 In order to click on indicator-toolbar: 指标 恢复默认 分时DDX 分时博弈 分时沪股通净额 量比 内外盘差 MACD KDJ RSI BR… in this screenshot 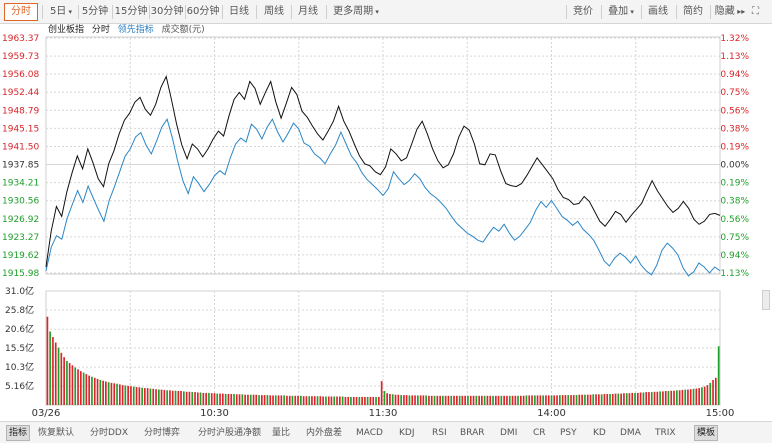, I will do `click(386, 432)`.